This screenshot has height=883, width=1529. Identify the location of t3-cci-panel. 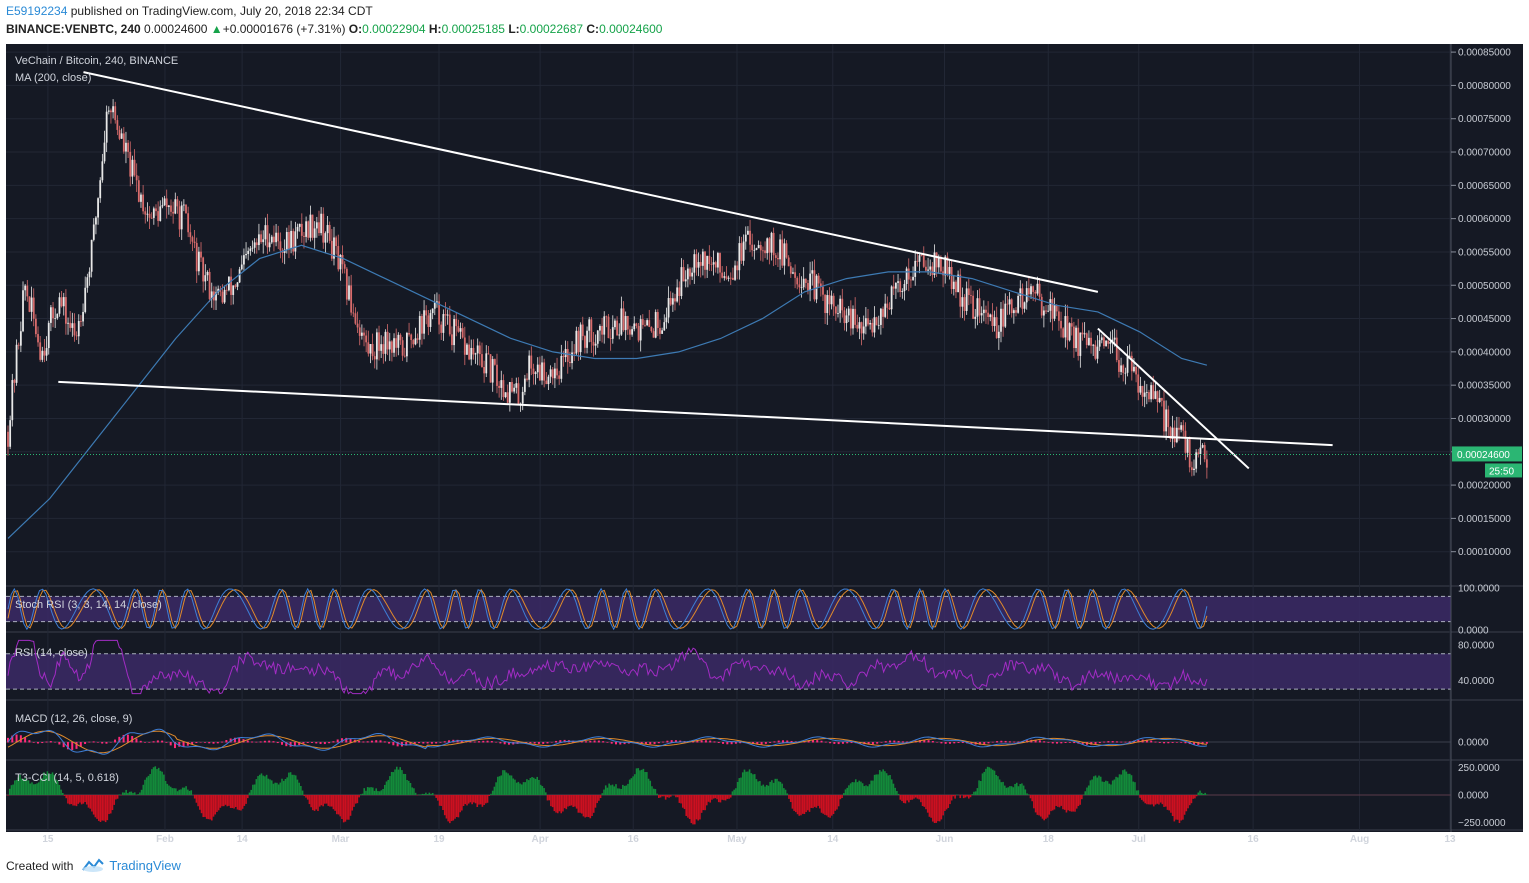
(728, 795).